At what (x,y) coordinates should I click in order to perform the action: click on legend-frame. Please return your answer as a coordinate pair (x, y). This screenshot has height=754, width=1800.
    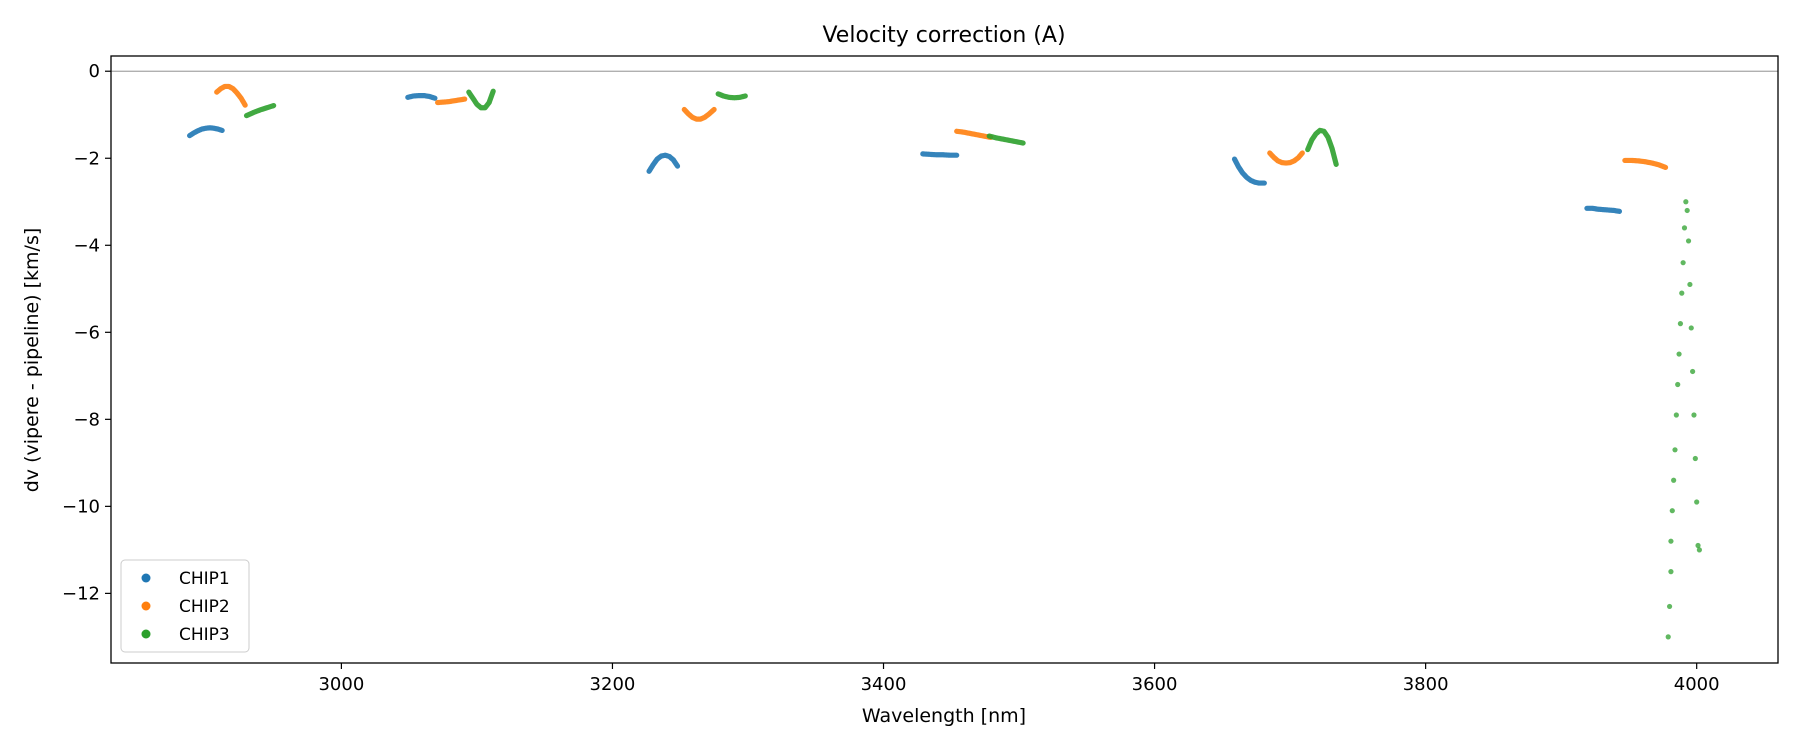
    Looking at the image, I should click on (185, 606).